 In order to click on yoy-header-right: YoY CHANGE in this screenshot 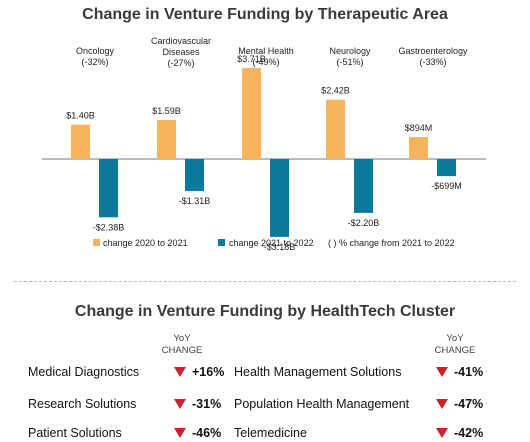, I will do `click(455, 345)`.